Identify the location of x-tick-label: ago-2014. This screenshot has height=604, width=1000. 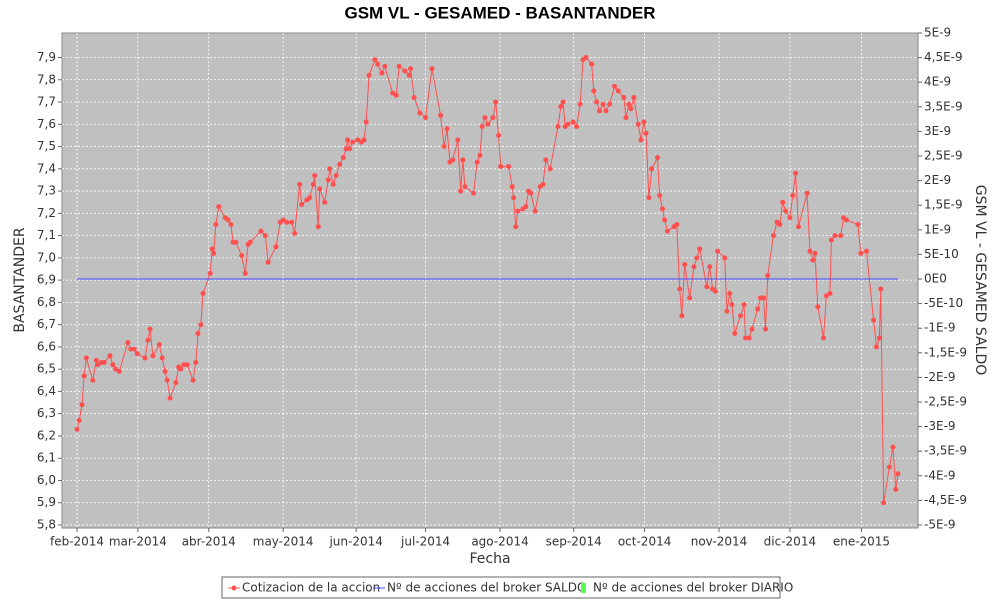
(499, 542).